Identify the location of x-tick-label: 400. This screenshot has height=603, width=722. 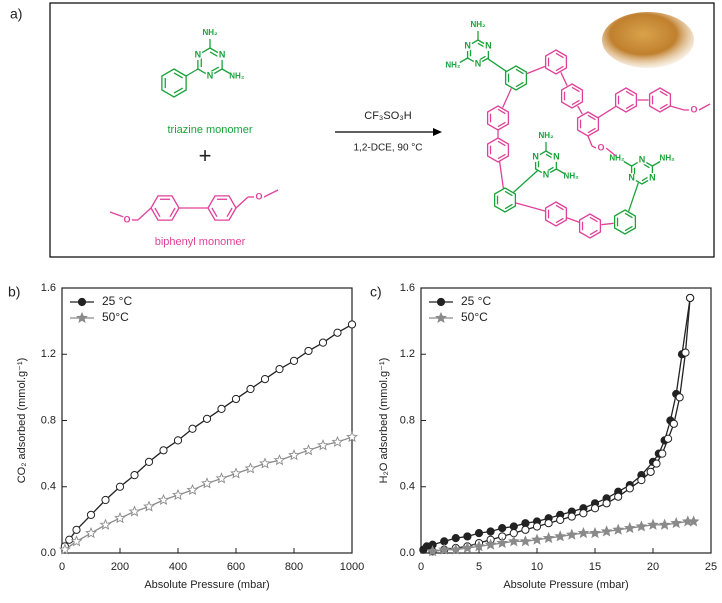
(178, 567).